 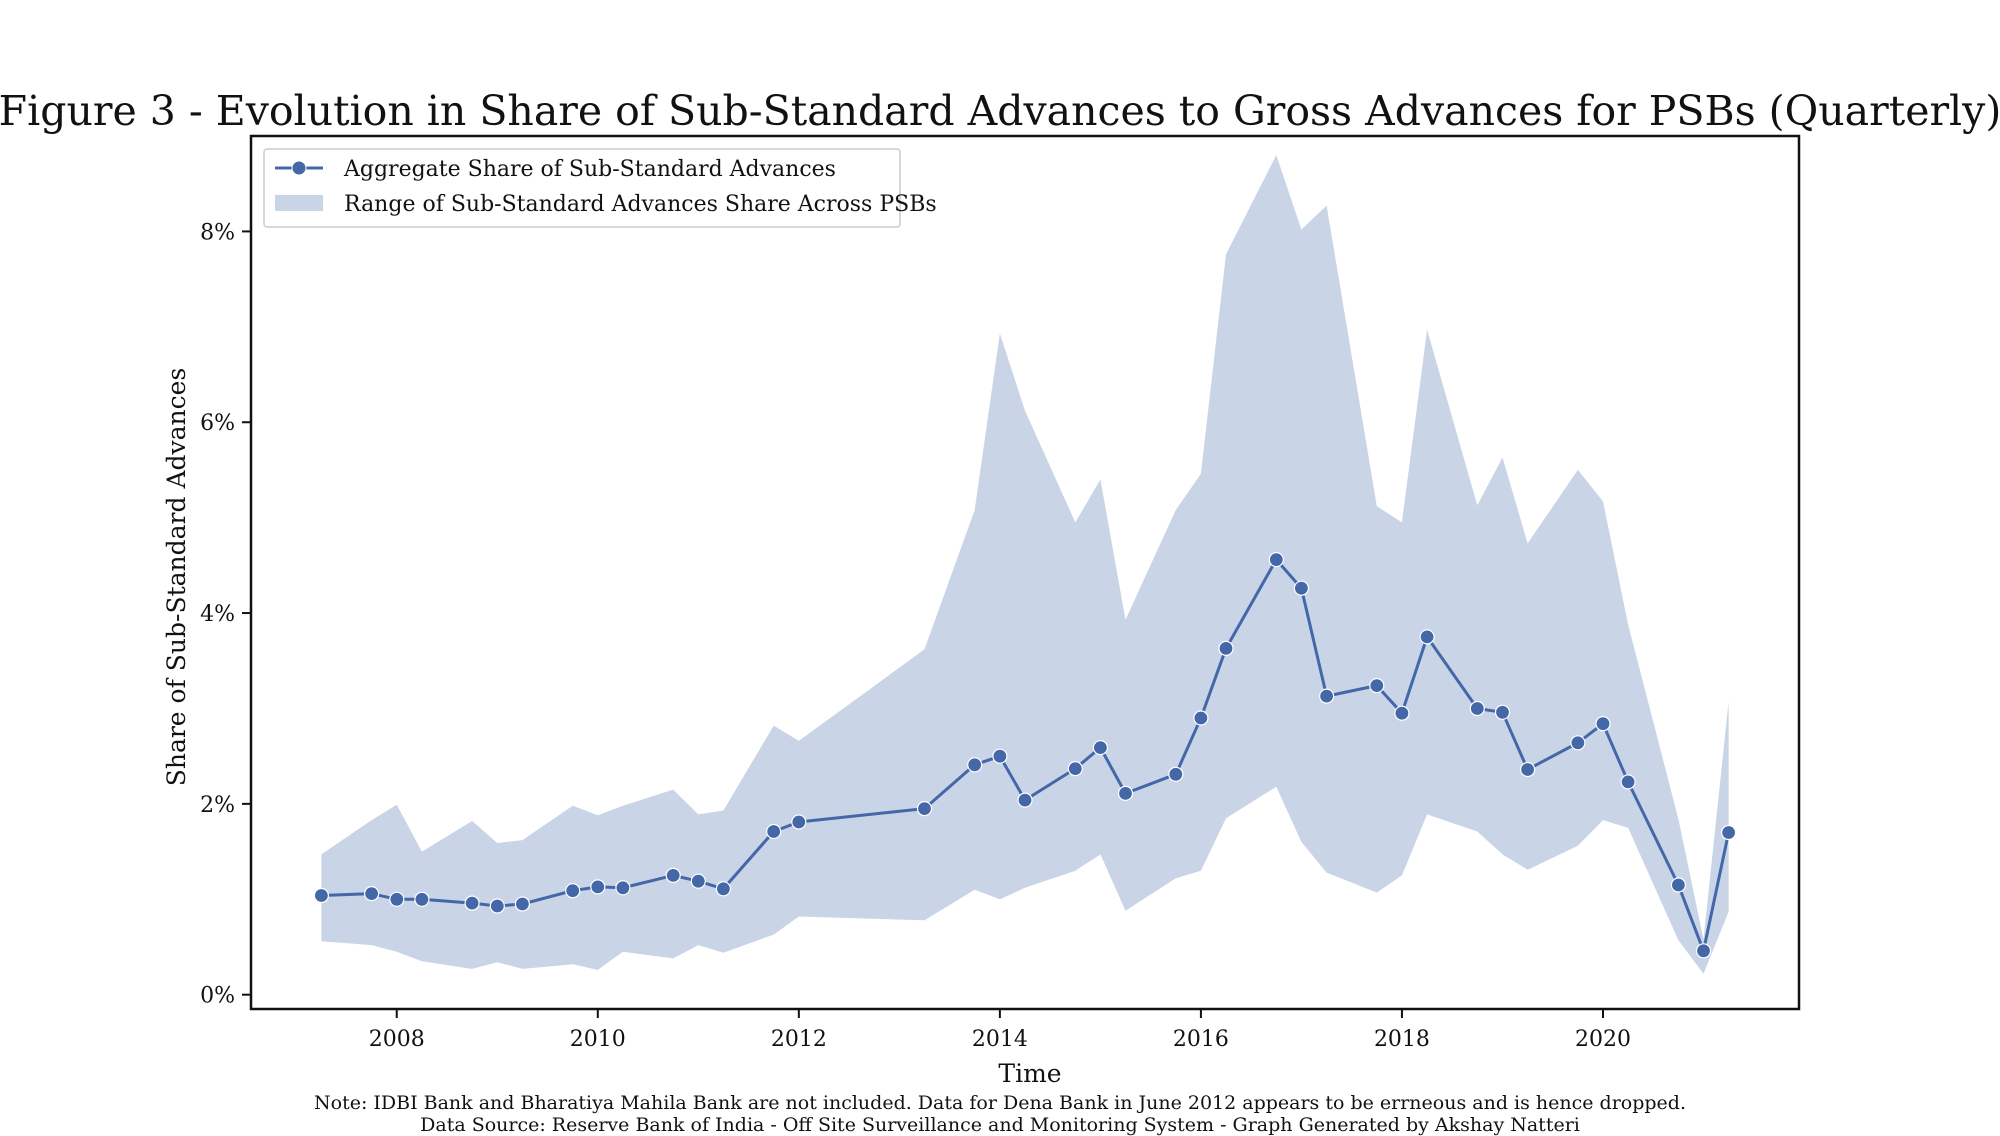 What do you see at coordinates (397, 1039) in the screenshot?
I see `x-tick-label: 2008` at bounding box center [397, 1039].